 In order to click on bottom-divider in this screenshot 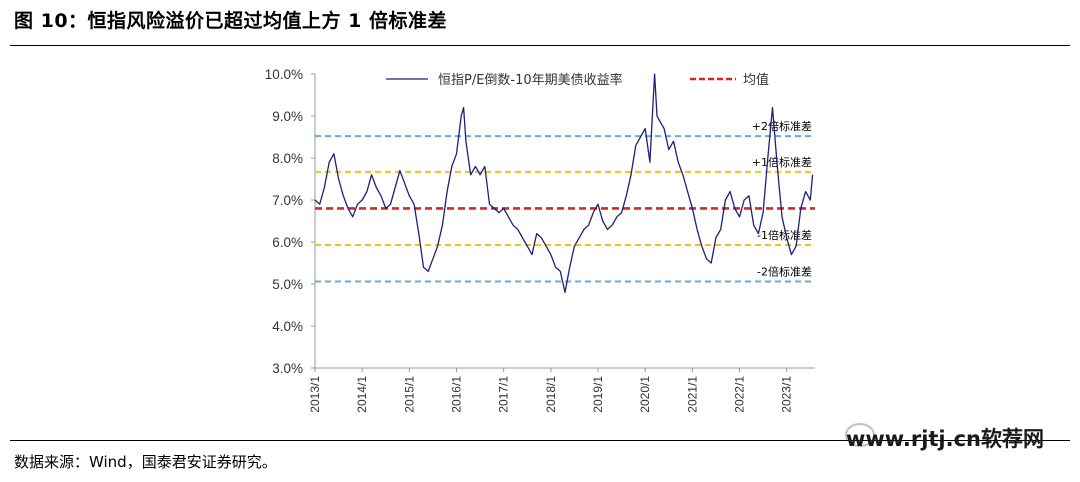, I will do `click(540, 440)`.